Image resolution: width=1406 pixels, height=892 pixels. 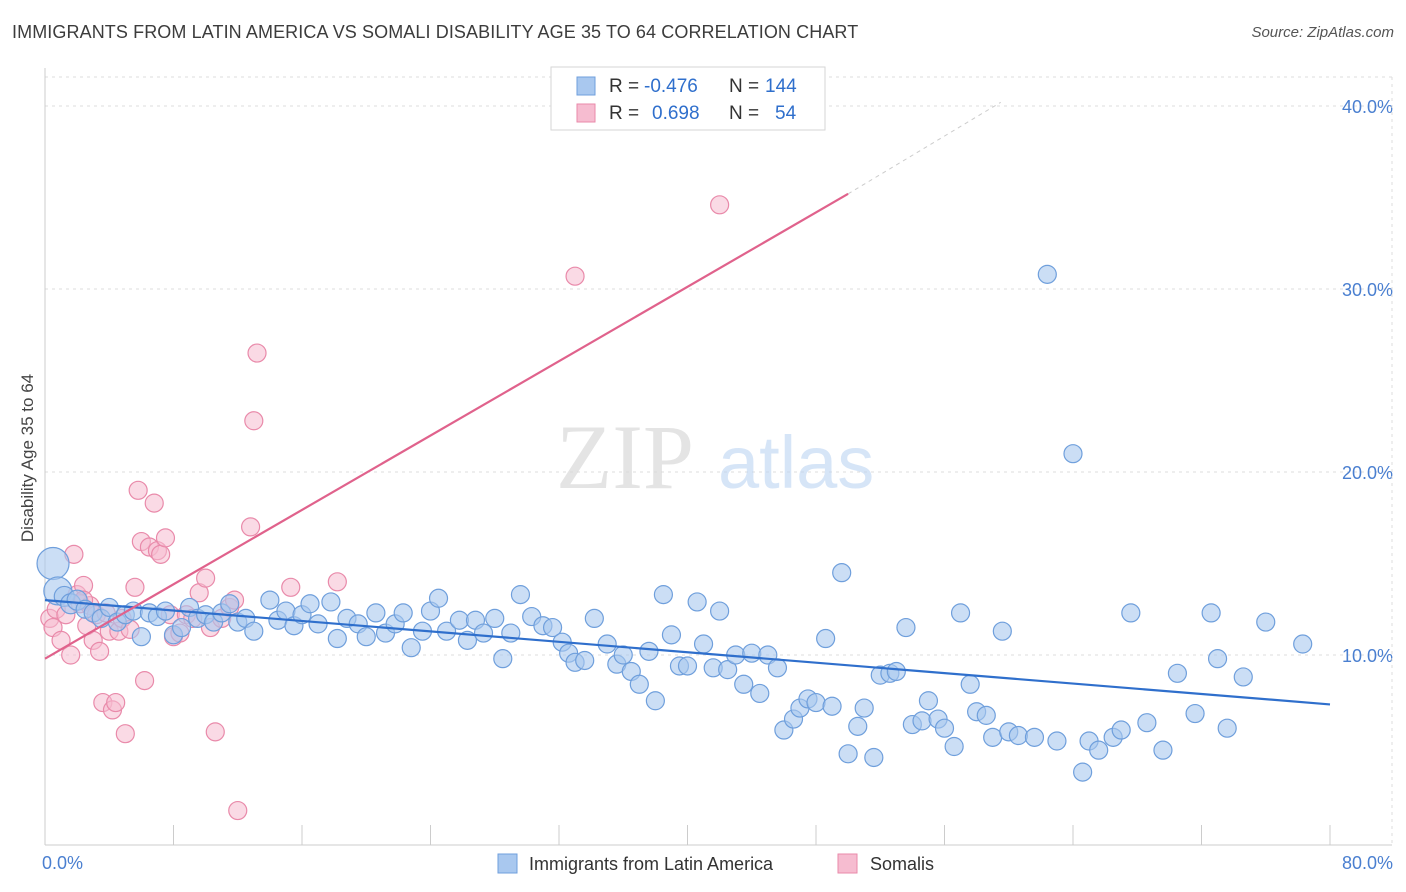 I want to click on y-tick-label: 40.0%, so click(x=1367, y=107).